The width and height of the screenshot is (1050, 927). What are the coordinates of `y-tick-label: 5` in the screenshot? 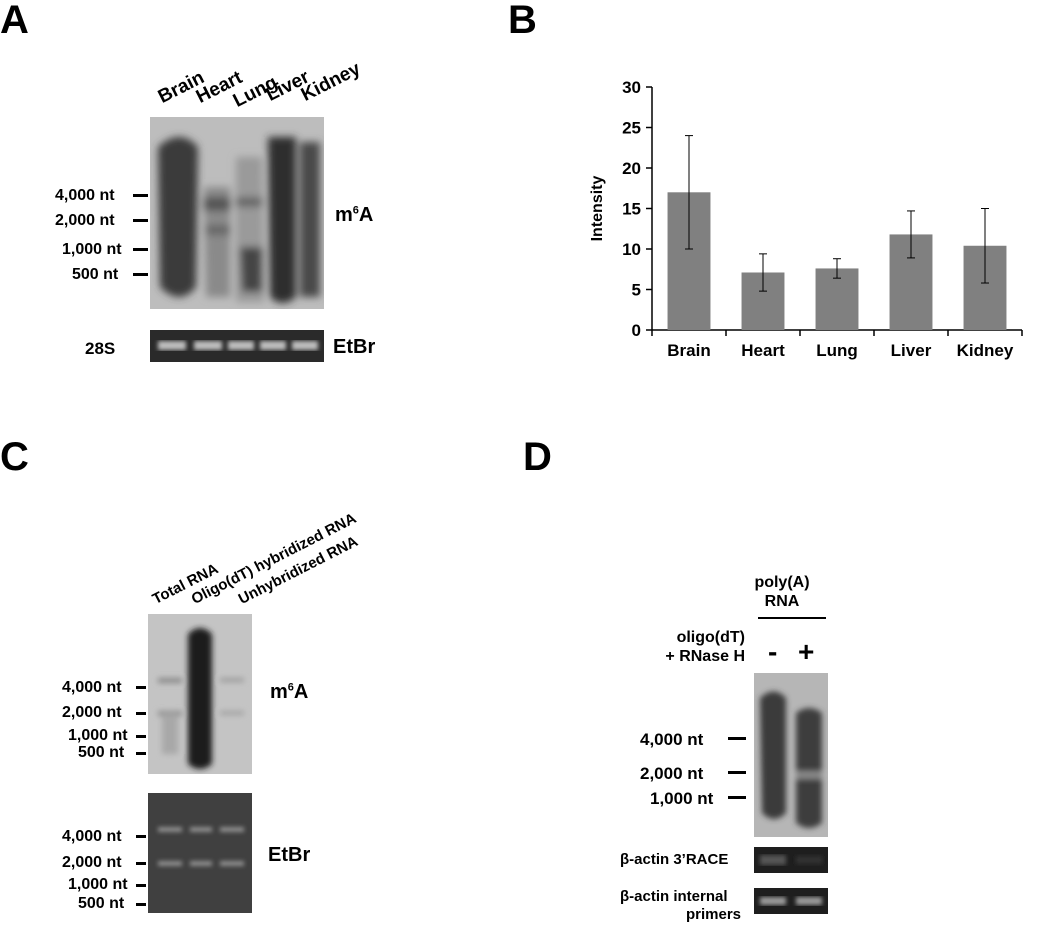 It's located at (636, 290).